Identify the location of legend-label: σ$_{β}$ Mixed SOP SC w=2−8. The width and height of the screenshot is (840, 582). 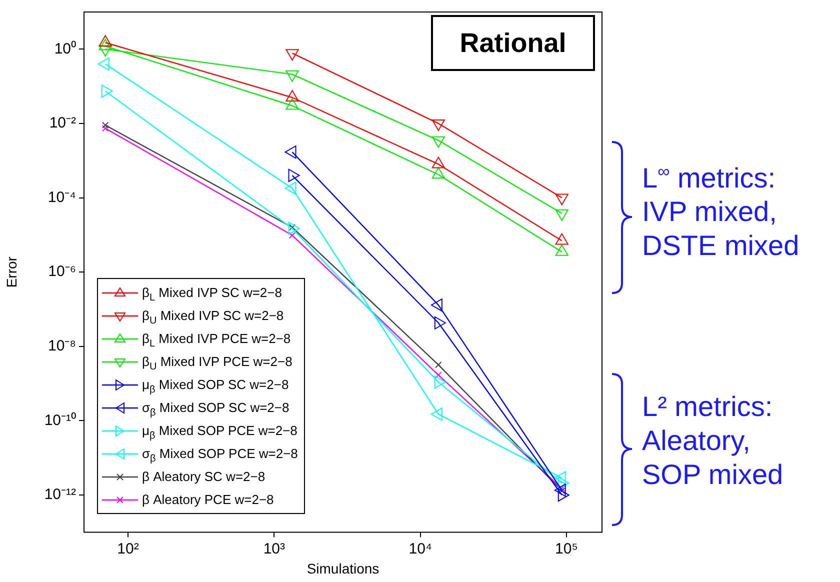
(216, 408).